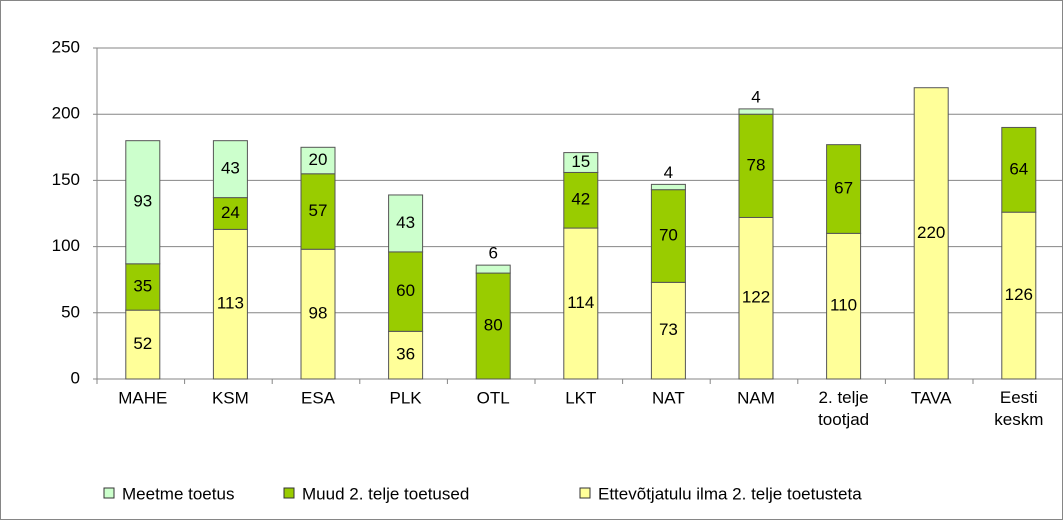  What do you see at coordinates (230, 397) in the screenshot?
I see `x-tick-label: KSM` at bounding box center [230, 397].